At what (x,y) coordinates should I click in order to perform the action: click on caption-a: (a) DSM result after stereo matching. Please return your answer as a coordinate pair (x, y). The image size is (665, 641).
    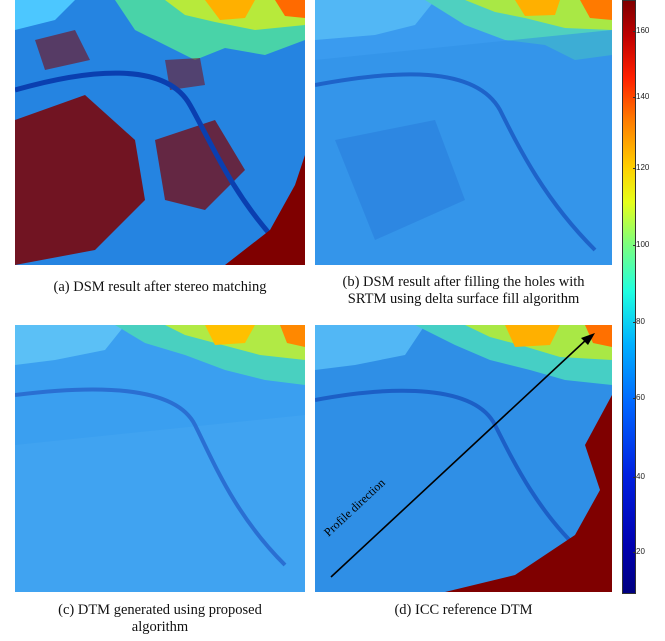
    Looking at the image, I should click on (160, 287).